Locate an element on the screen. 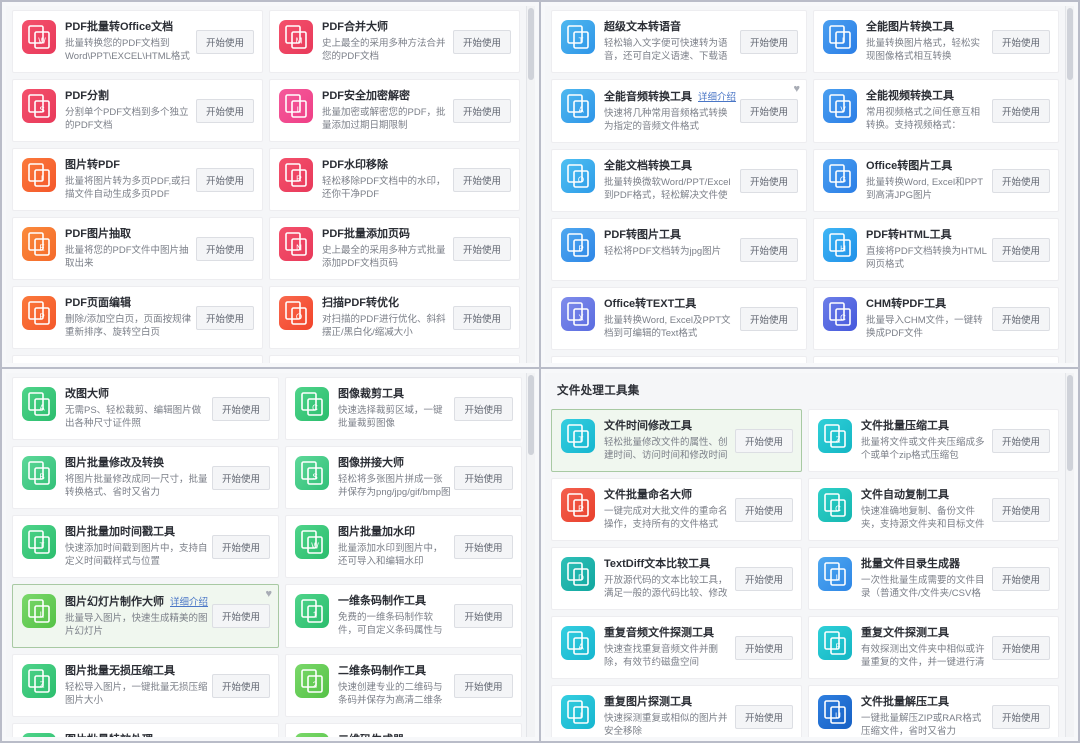 The width and height of the screenshot is (1080, 743). tool-card: O 扫描PDF转优化 对扫描的PDF进行优化、斜斜摆正/黑白化/缩减大小 开始使用 is located at coordinates (394, 317).